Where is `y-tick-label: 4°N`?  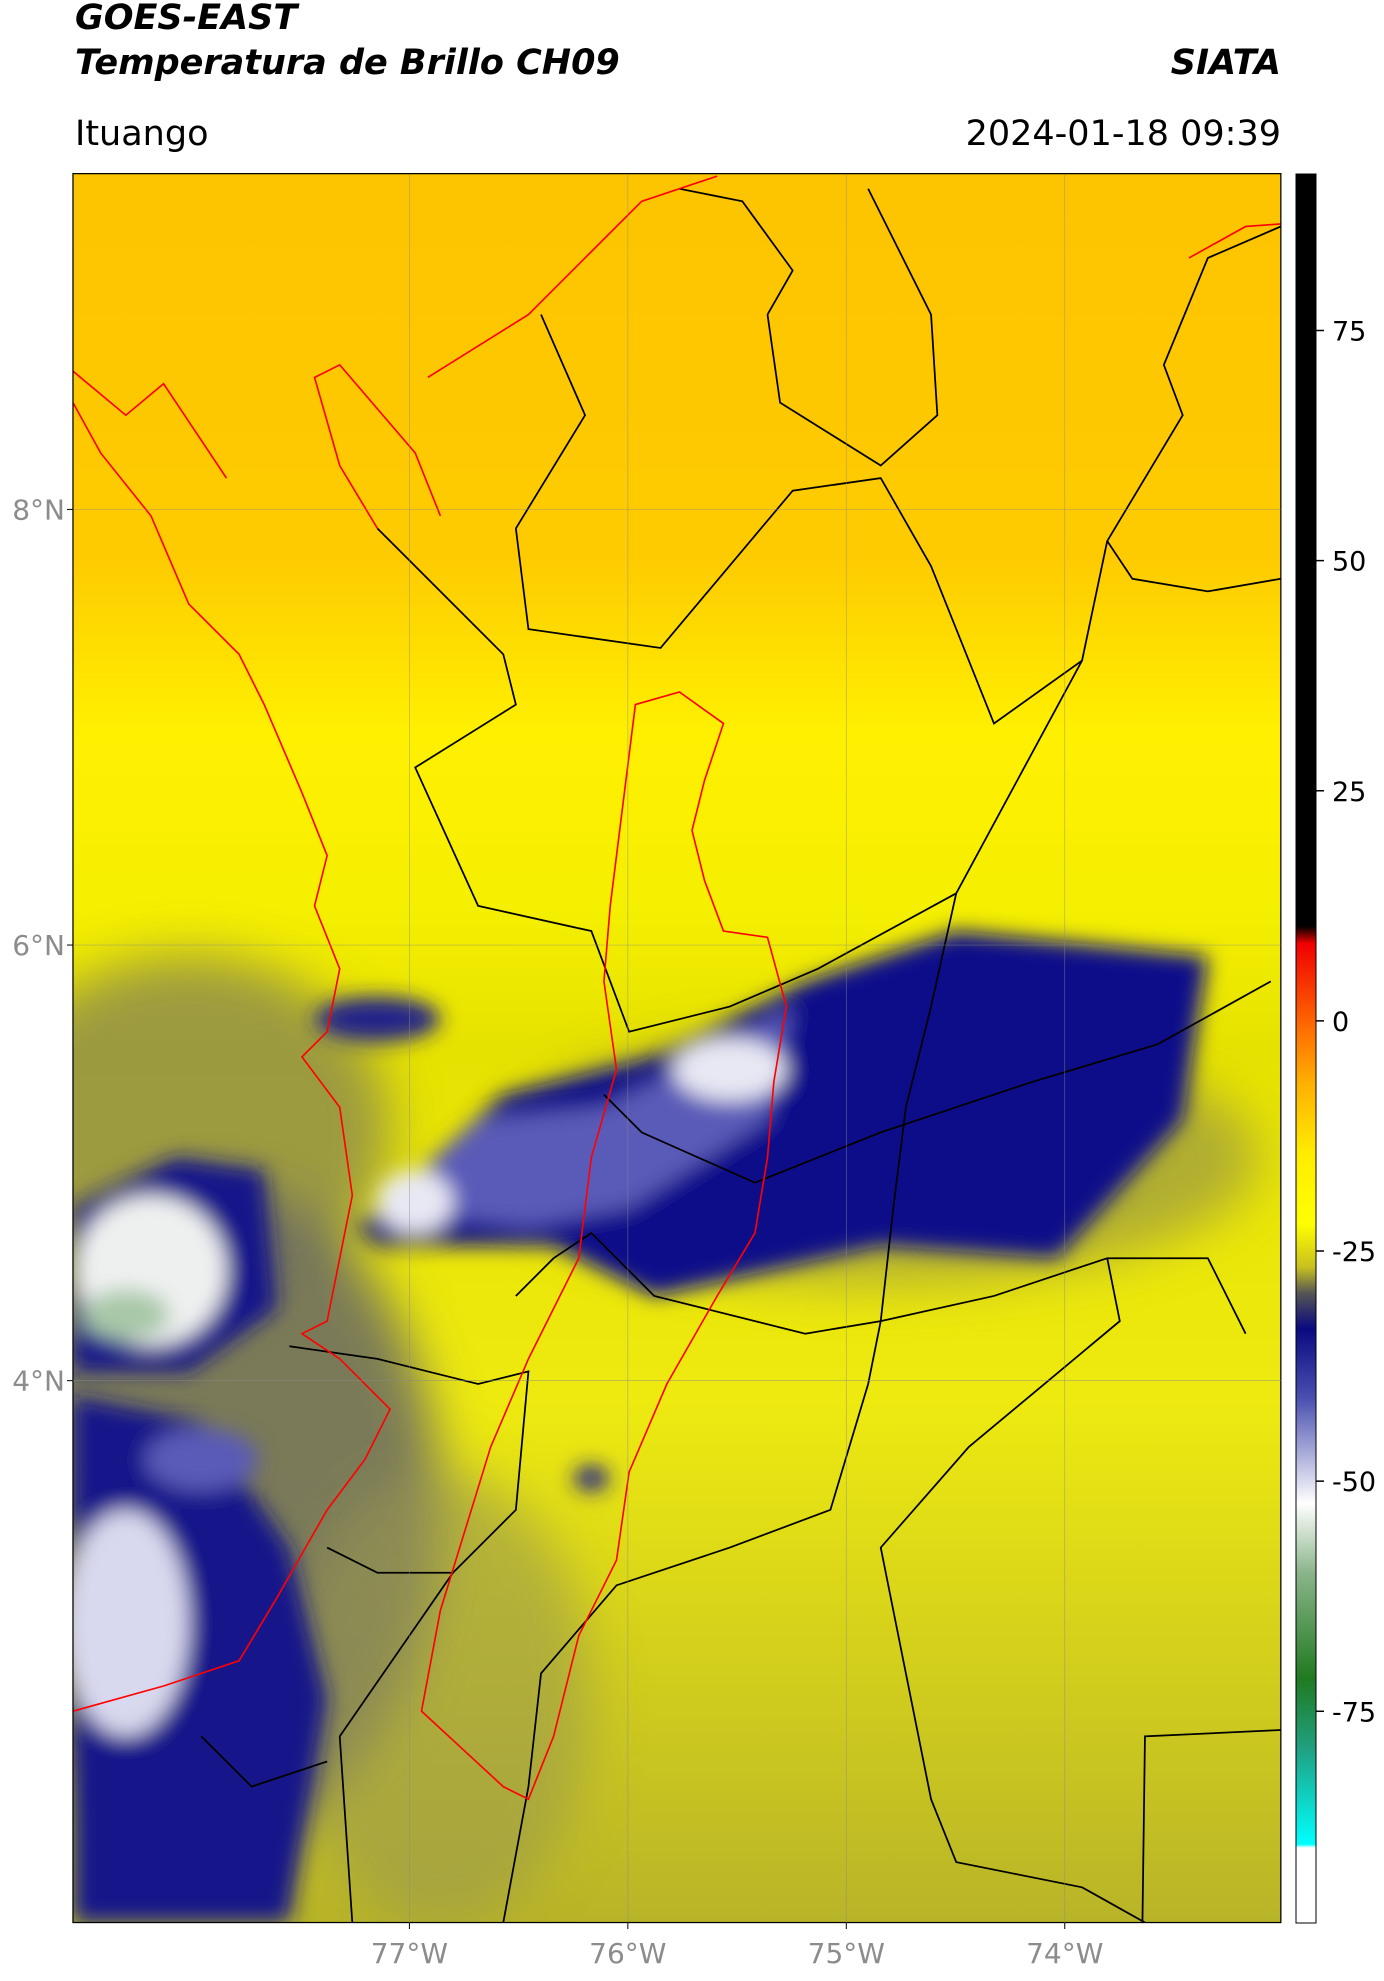 y-tick-label: 4°N is located at coordinates (38, 1381).